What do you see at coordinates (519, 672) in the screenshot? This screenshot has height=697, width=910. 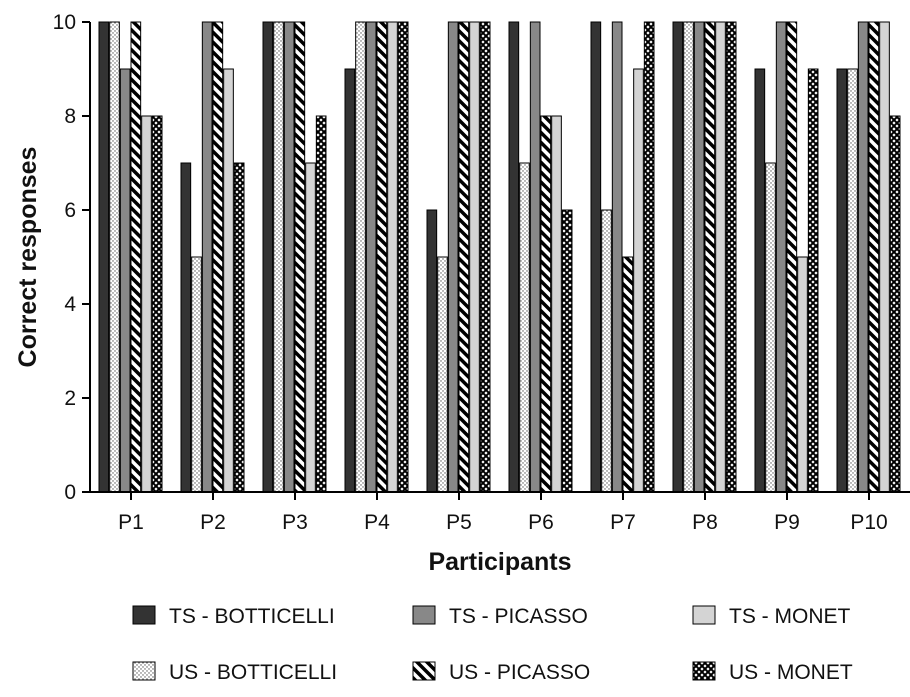 I see `legend-label: US - PICASSO` at bounding box center [519, 672].